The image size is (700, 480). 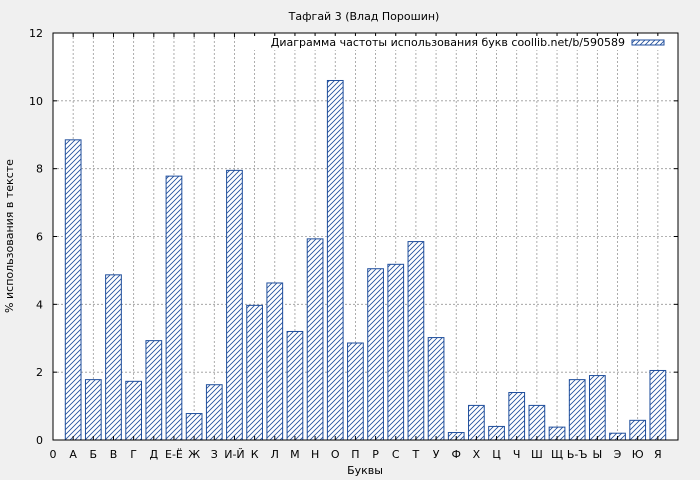 I want to click on bar-К, so click(x=254, y=372).